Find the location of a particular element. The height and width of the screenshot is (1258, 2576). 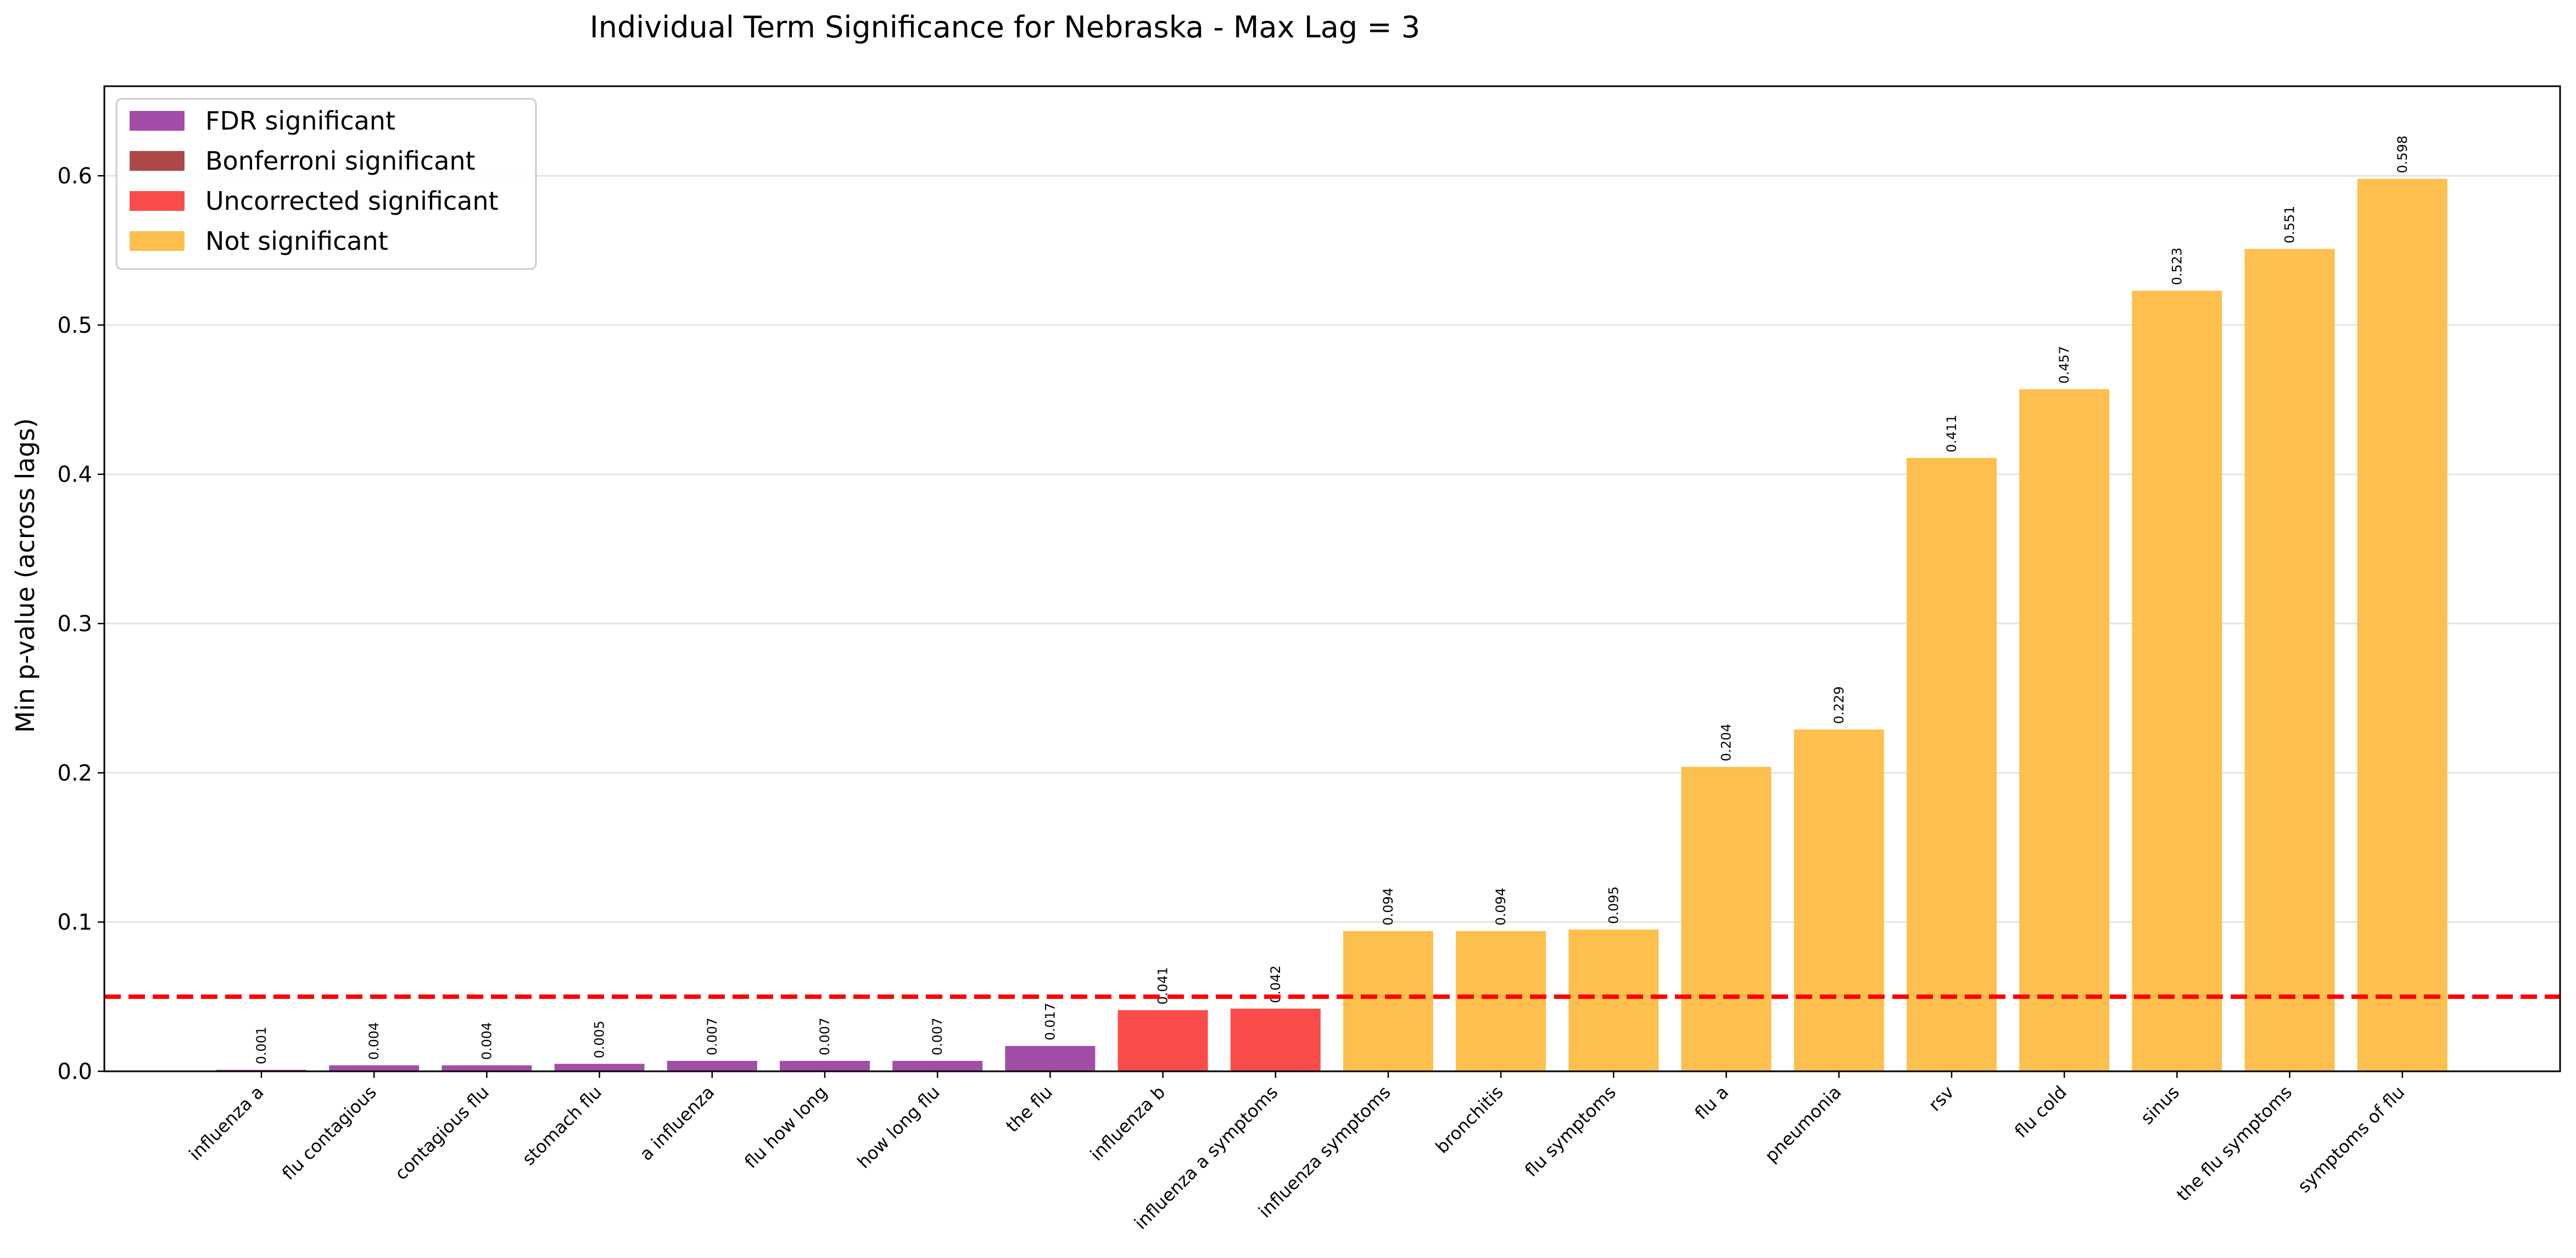

x-tick-label: flu cold is located at coordinates (2041, 1112).